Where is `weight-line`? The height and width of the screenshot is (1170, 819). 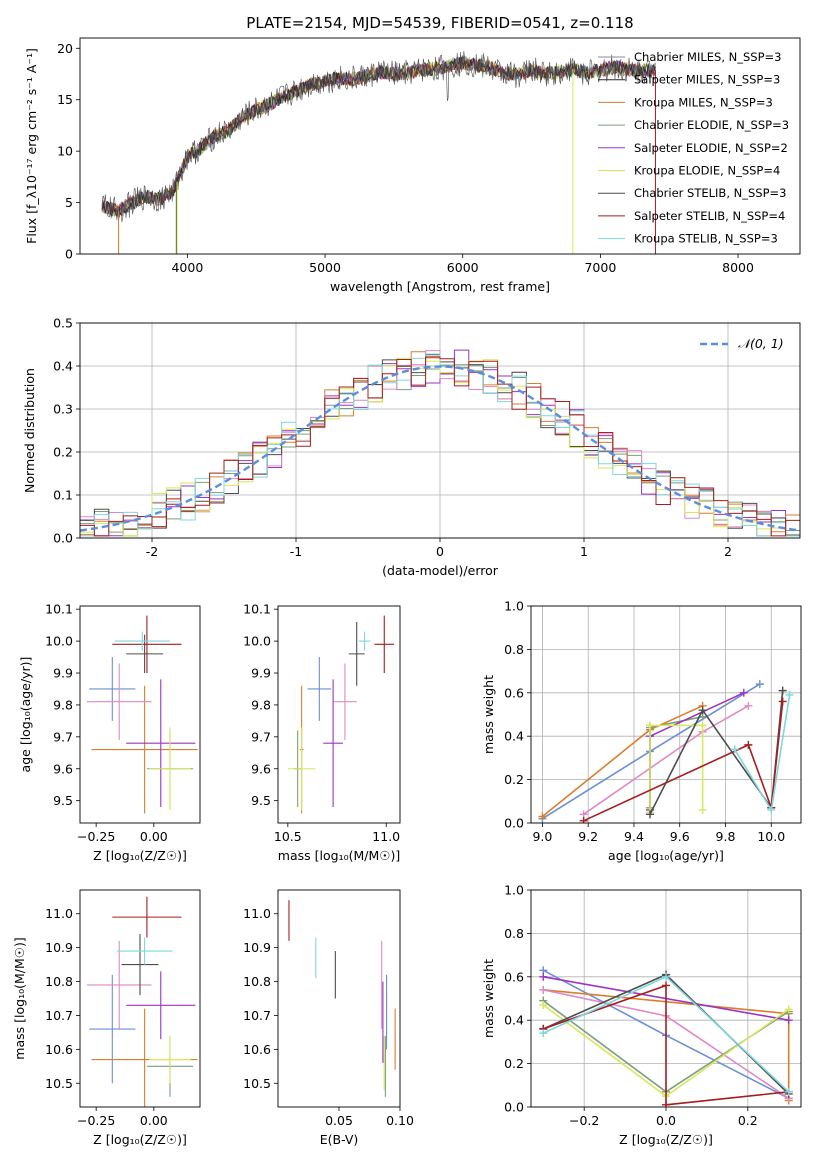
weight-line is located at coordinates (676, 768).